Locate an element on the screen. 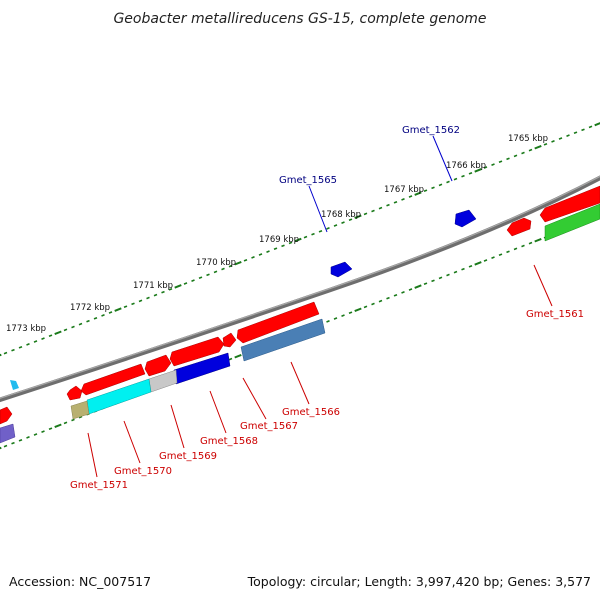  gene-label-1565: Gmet_1565 is located at coordinates (308, 180).